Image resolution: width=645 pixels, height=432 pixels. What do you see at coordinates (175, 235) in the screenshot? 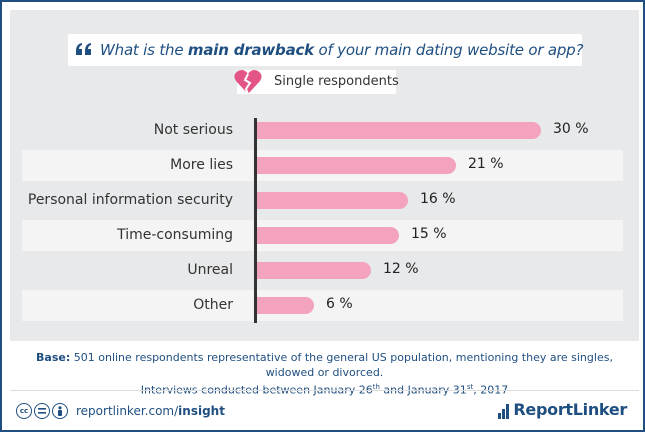
I see `category-label: Time-consuming` at bounding box center [175, 235].